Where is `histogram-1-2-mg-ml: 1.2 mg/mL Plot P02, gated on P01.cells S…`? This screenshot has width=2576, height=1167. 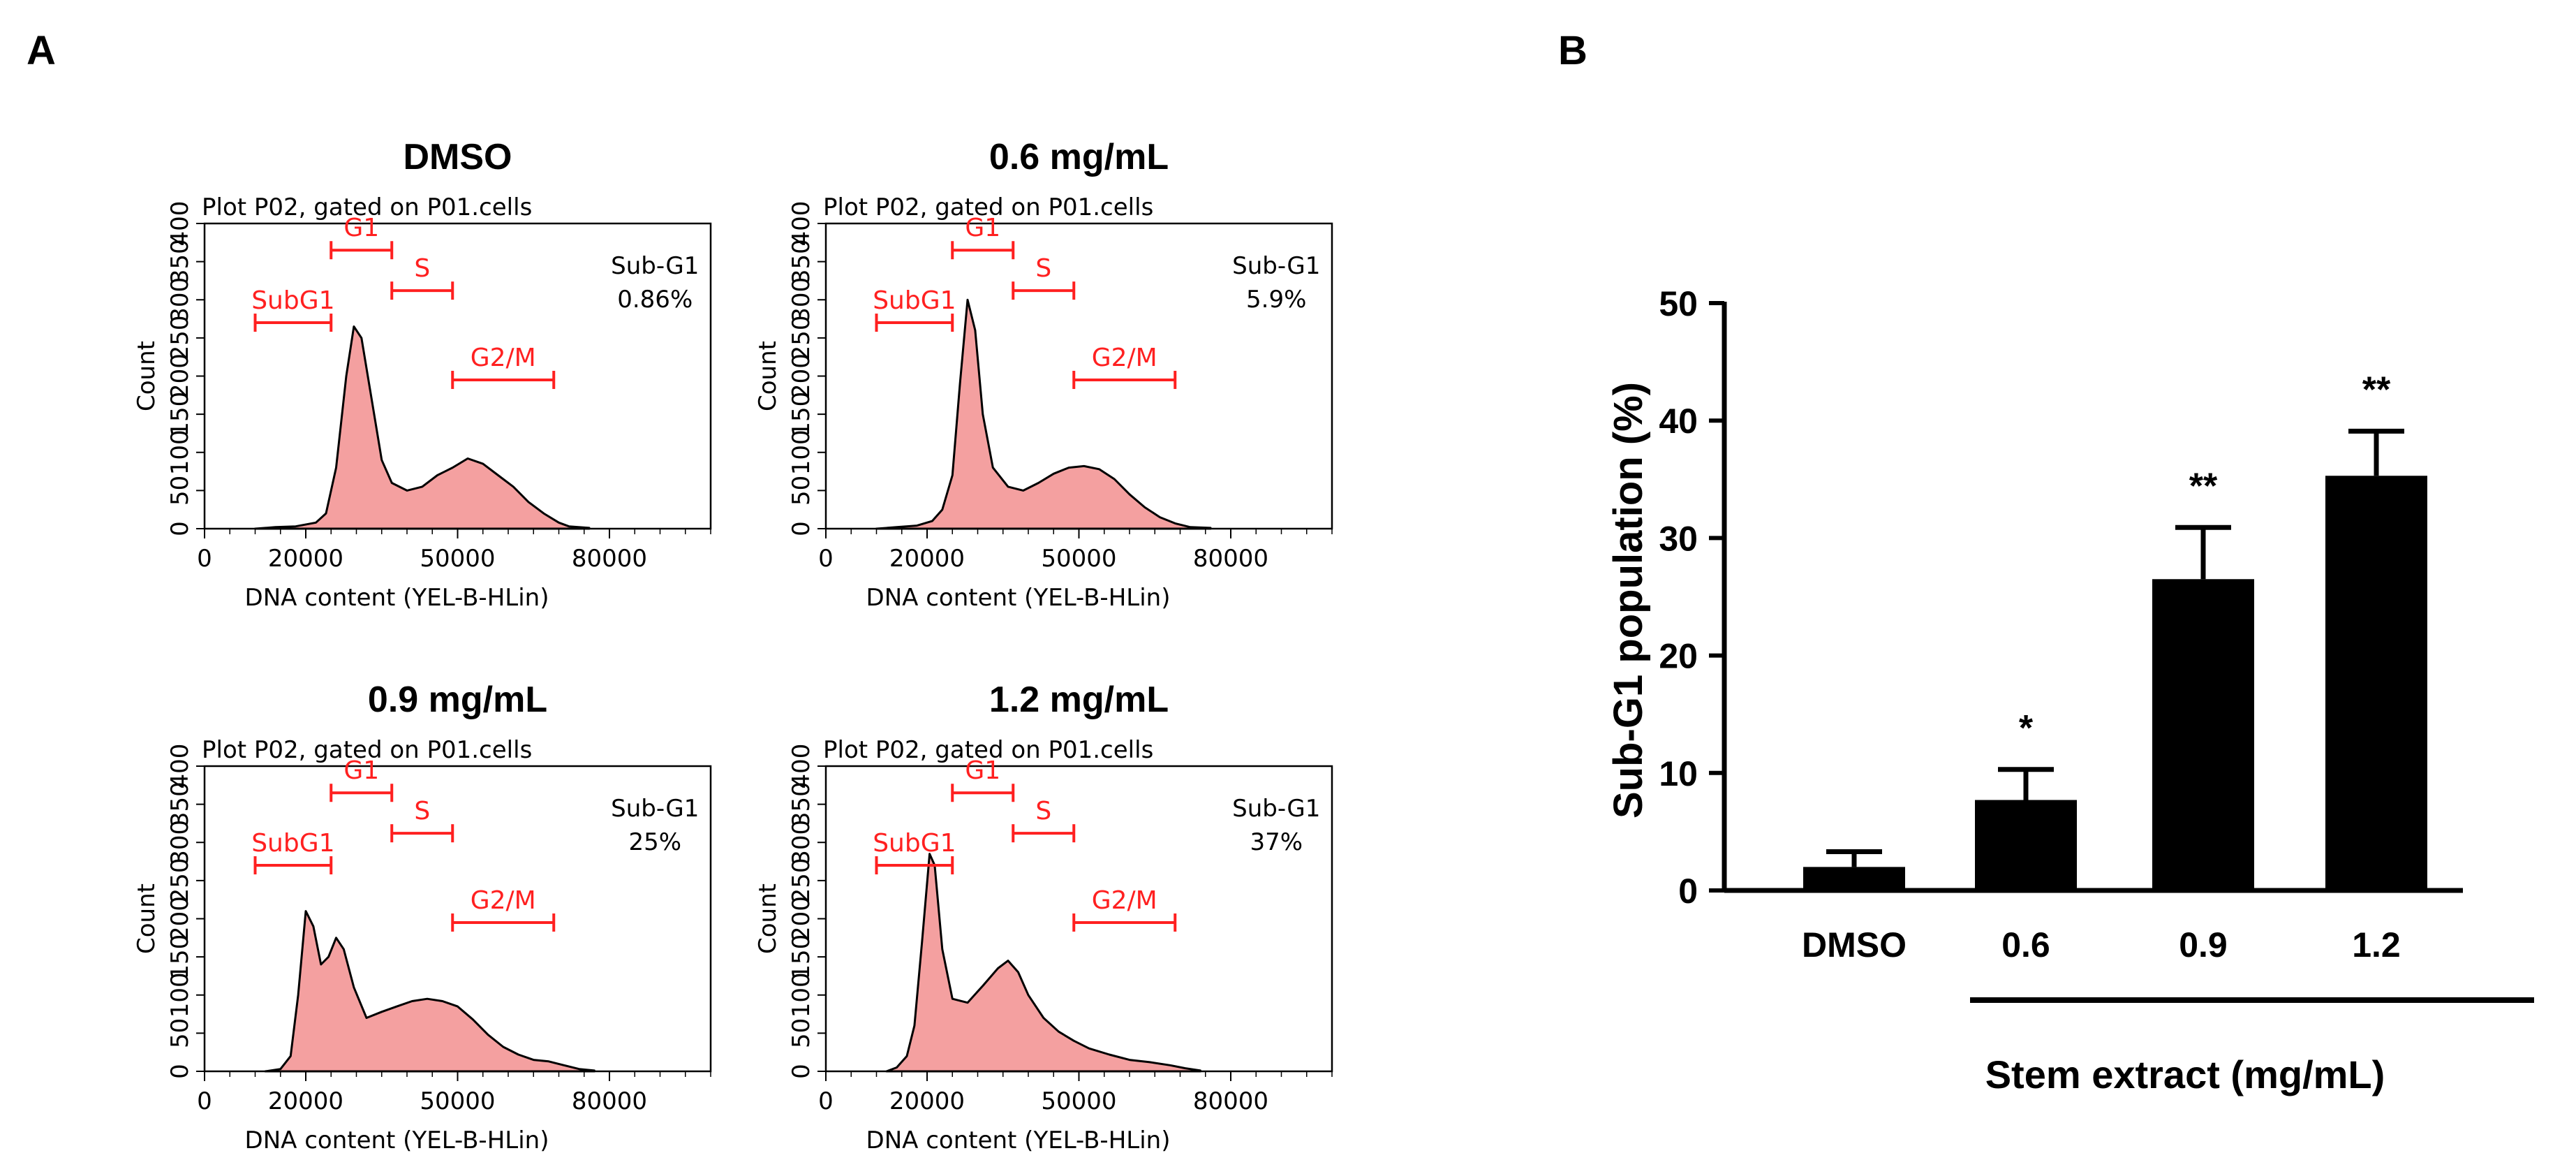 histogram-1-2-mg-ml: 1.2 mg/mL Plot P02, gated on P01.cells S… is located at coordinates (1043, 917).